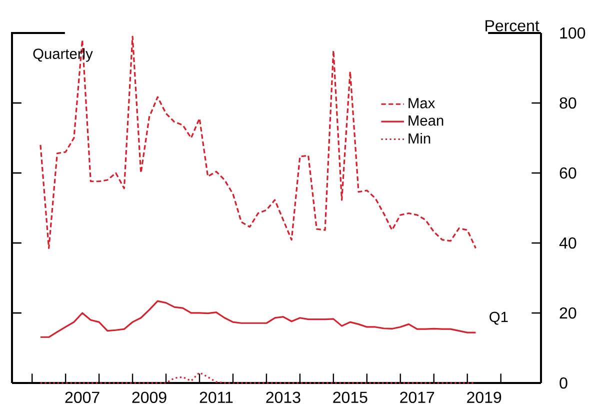  Describe the element at coordinates (82, 398) in the screenshot. I see `x-tick-label: 2007` at that location.